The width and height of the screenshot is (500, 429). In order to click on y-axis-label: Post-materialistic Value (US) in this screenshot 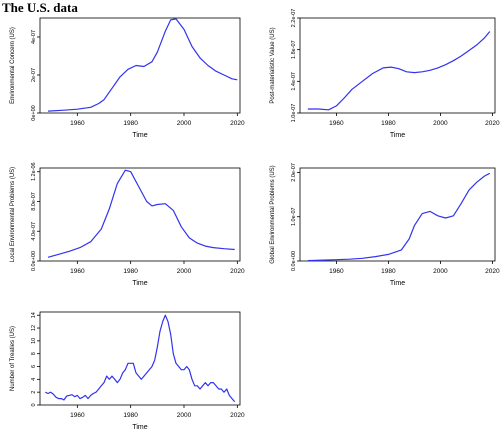, I will do `click(273, 65)`.